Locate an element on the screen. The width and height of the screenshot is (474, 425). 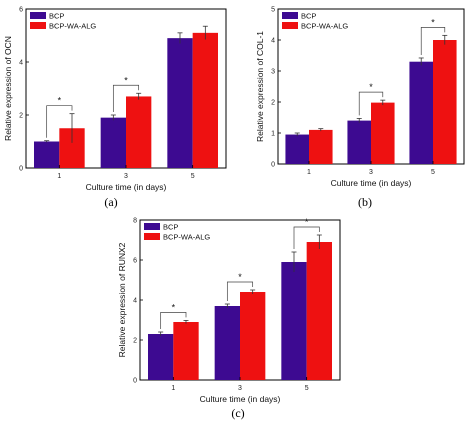
y-tick-label: 8 is located at coordinates (135, 221).